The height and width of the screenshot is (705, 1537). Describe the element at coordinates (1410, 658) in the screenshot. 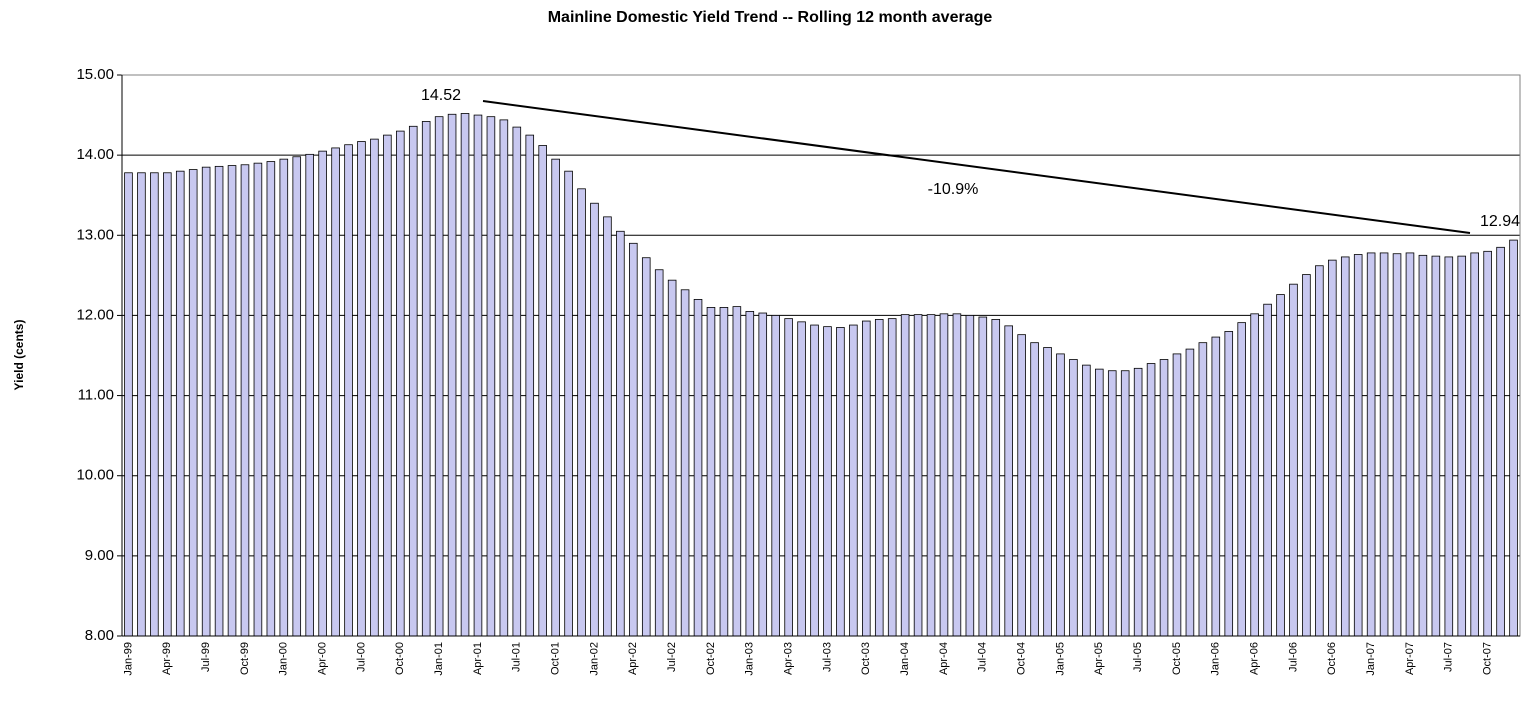

I see `x-tick-label: Apr-07` at that location.